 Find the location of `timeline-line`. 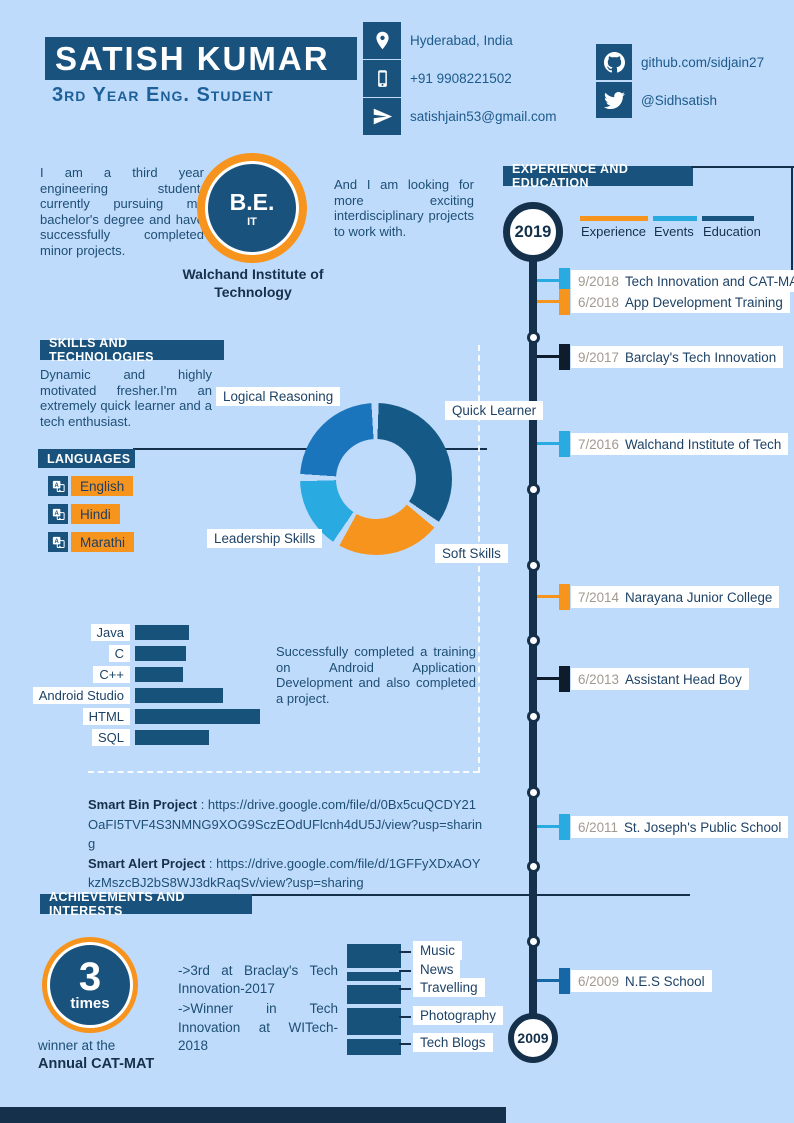

timeline-line is located at coordinates (533, 635).